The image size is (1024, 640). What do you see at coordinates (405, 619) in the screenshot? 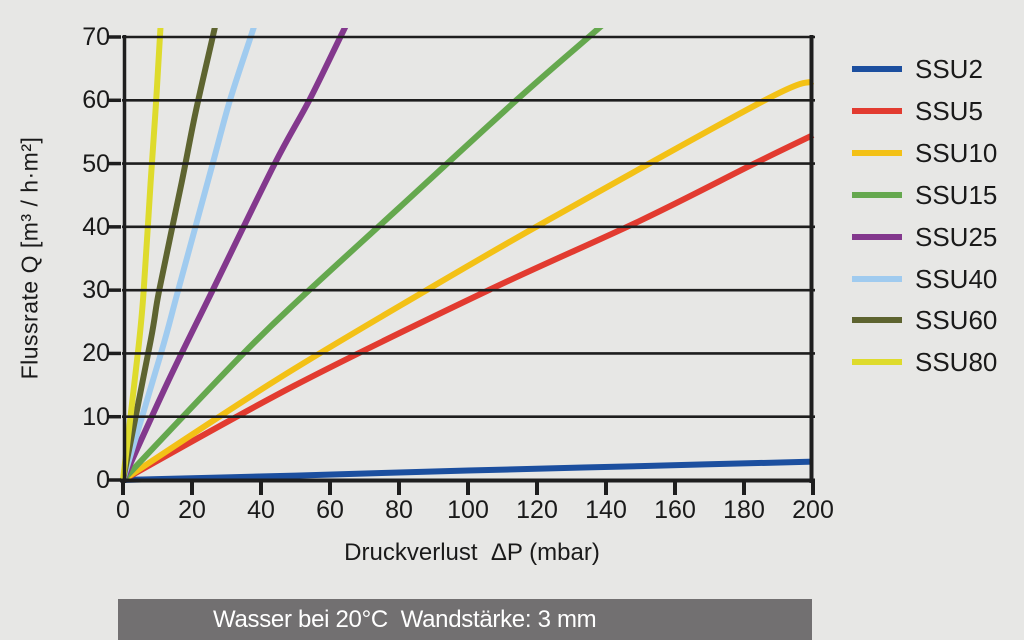
I see `caption-text: Wasser bei 20°C Wandstärke: 3 mm` at bounding box center [405, 619].